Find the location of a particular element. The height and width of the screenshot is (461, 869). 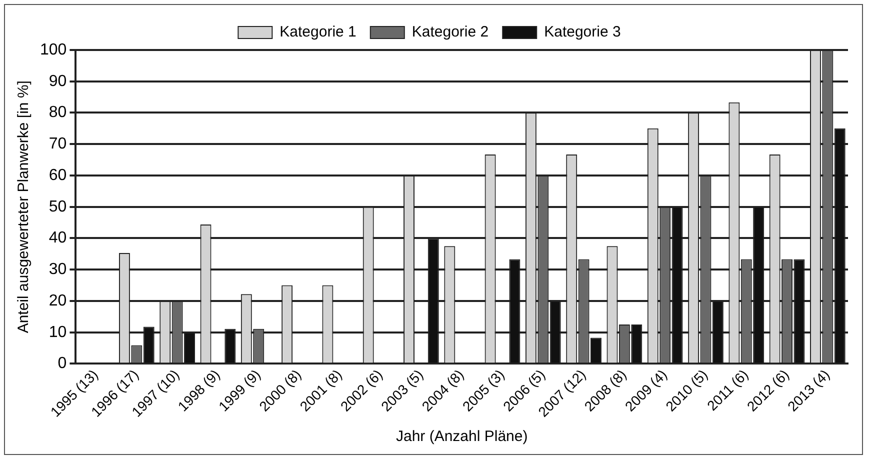

legend-label: Kategorie 2 is located at coordinates (450, 32).